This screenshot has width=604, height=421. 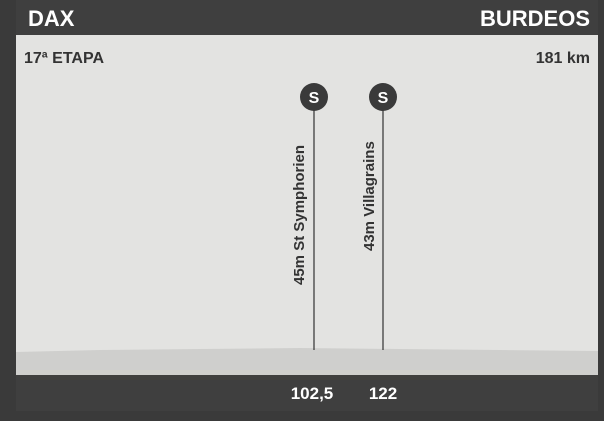 I want to click on sprint-km: 122, so click(x=383, y=393).